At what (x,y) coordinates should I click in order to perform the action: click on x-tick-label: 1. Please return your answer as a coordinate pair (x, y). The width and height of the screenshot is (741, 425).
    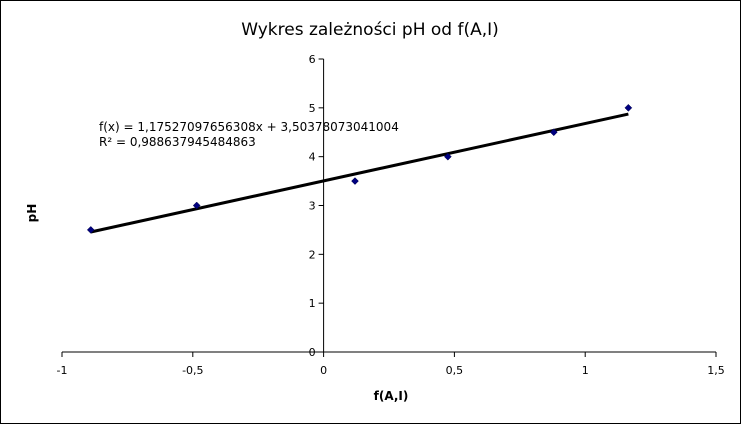
    Looking at the image, I should click on (585, 370).